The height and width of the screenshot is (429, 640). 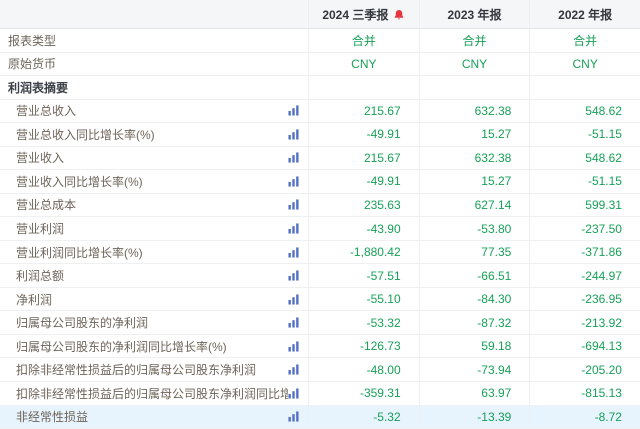 What do you see at coordinates (474, 299) in the screenshot?
I see `value-cell: -84.30` at bounding box center [474, 299].